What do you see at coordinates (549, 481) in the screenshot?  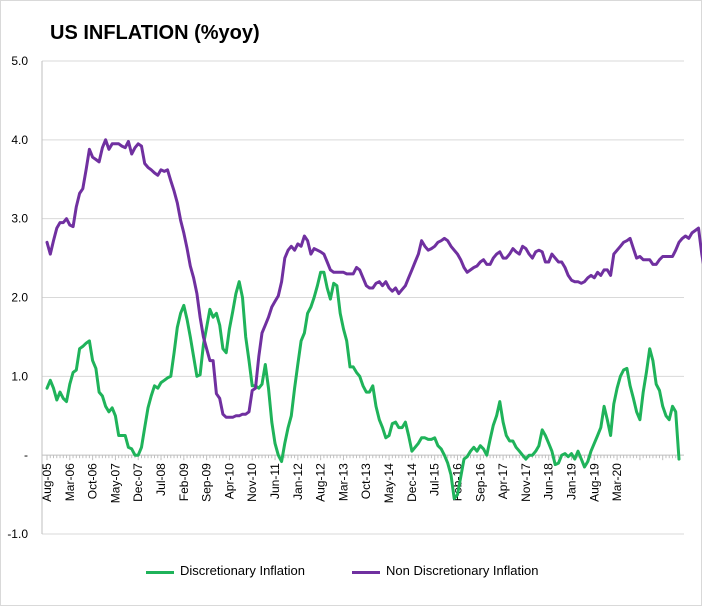 I see `x-tick-label: Jun-18` at bounding box center [549, 481].